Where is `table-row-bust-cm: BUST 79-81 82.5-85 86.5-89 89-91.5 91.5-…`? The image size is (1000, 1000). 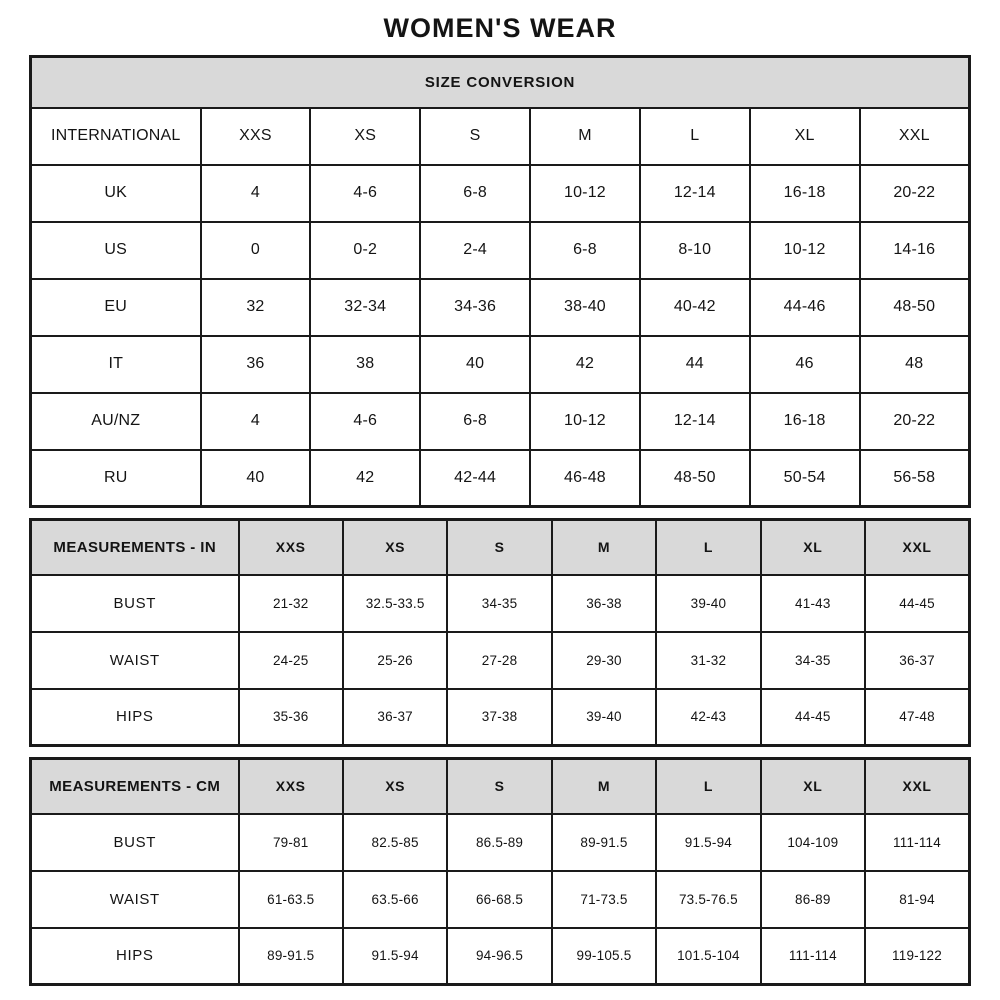
table-row-bust-cm: BUST 79-81 82.5-85 86.5-89 89-91.5 91.5-… is located at coordinates (500, 842).